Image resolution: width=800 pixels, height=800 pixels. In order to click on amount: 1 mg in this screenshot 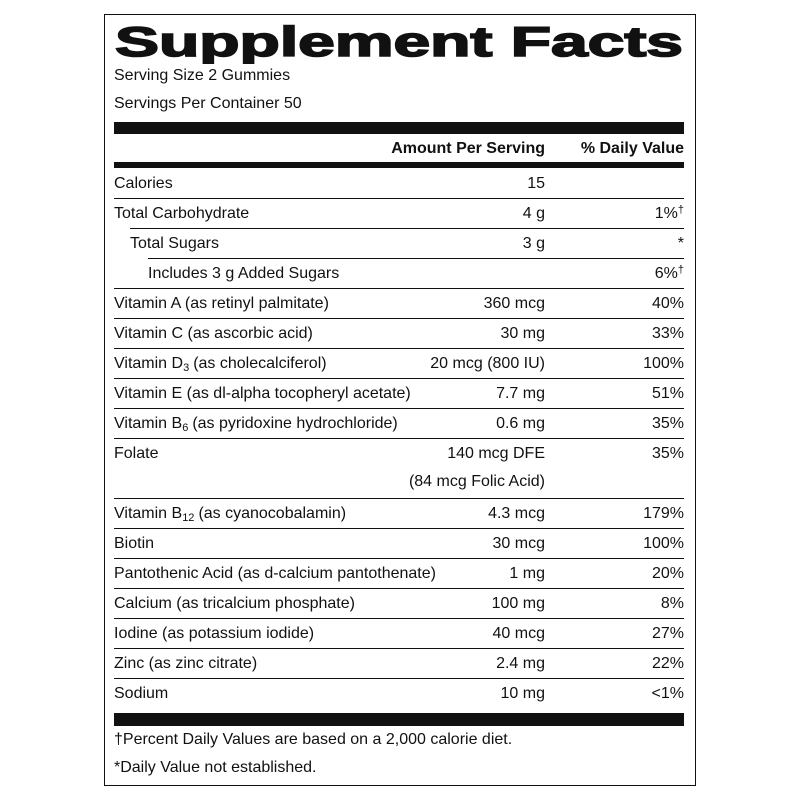, I will do `click(527, 573)`.